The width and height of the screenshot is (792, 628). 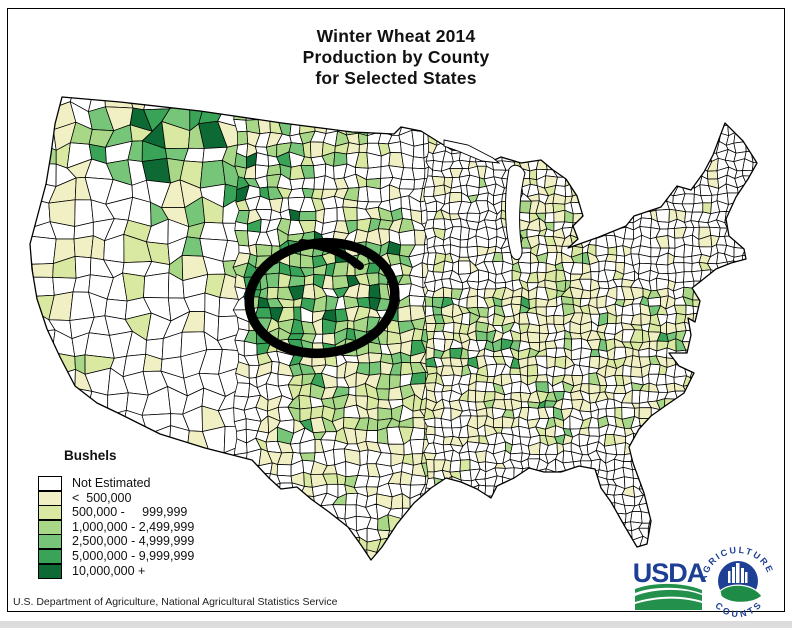 What do you see at coordinates (669, 573) in the screenshot?
I see `usda-logo-text: USDA` at bounding box center [669, 573].